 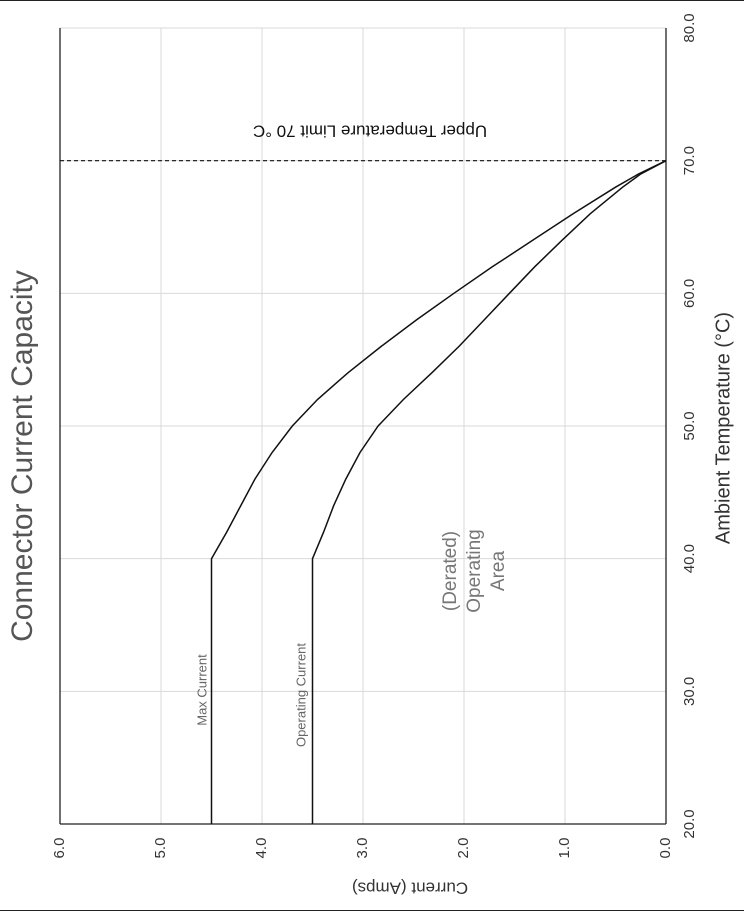 What do you see at coordinates (498, 571) in the screenshot?
I see `annotation-line-2: Area` at bounding box center [498, 571].